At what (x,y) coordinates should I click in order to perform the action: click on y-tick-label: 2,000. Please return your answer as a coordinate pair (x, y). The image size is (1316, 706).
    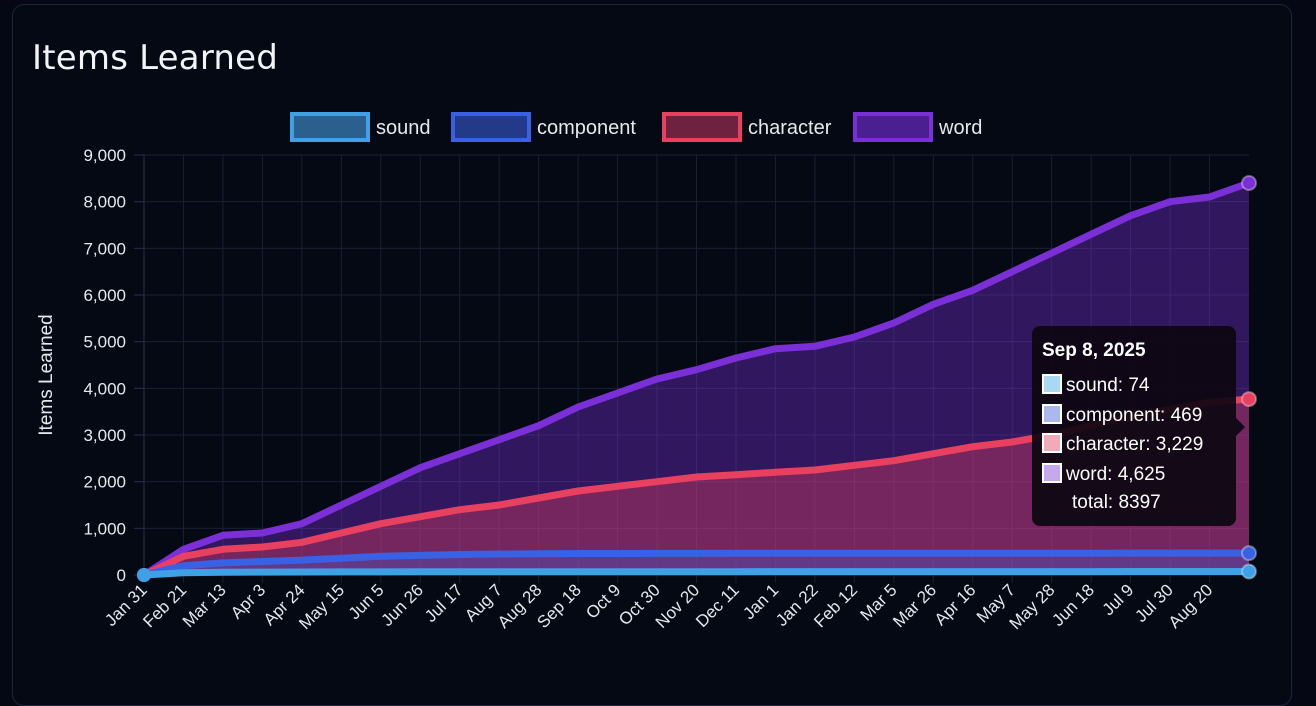
    Looking at the image, I should click on (104, 482).